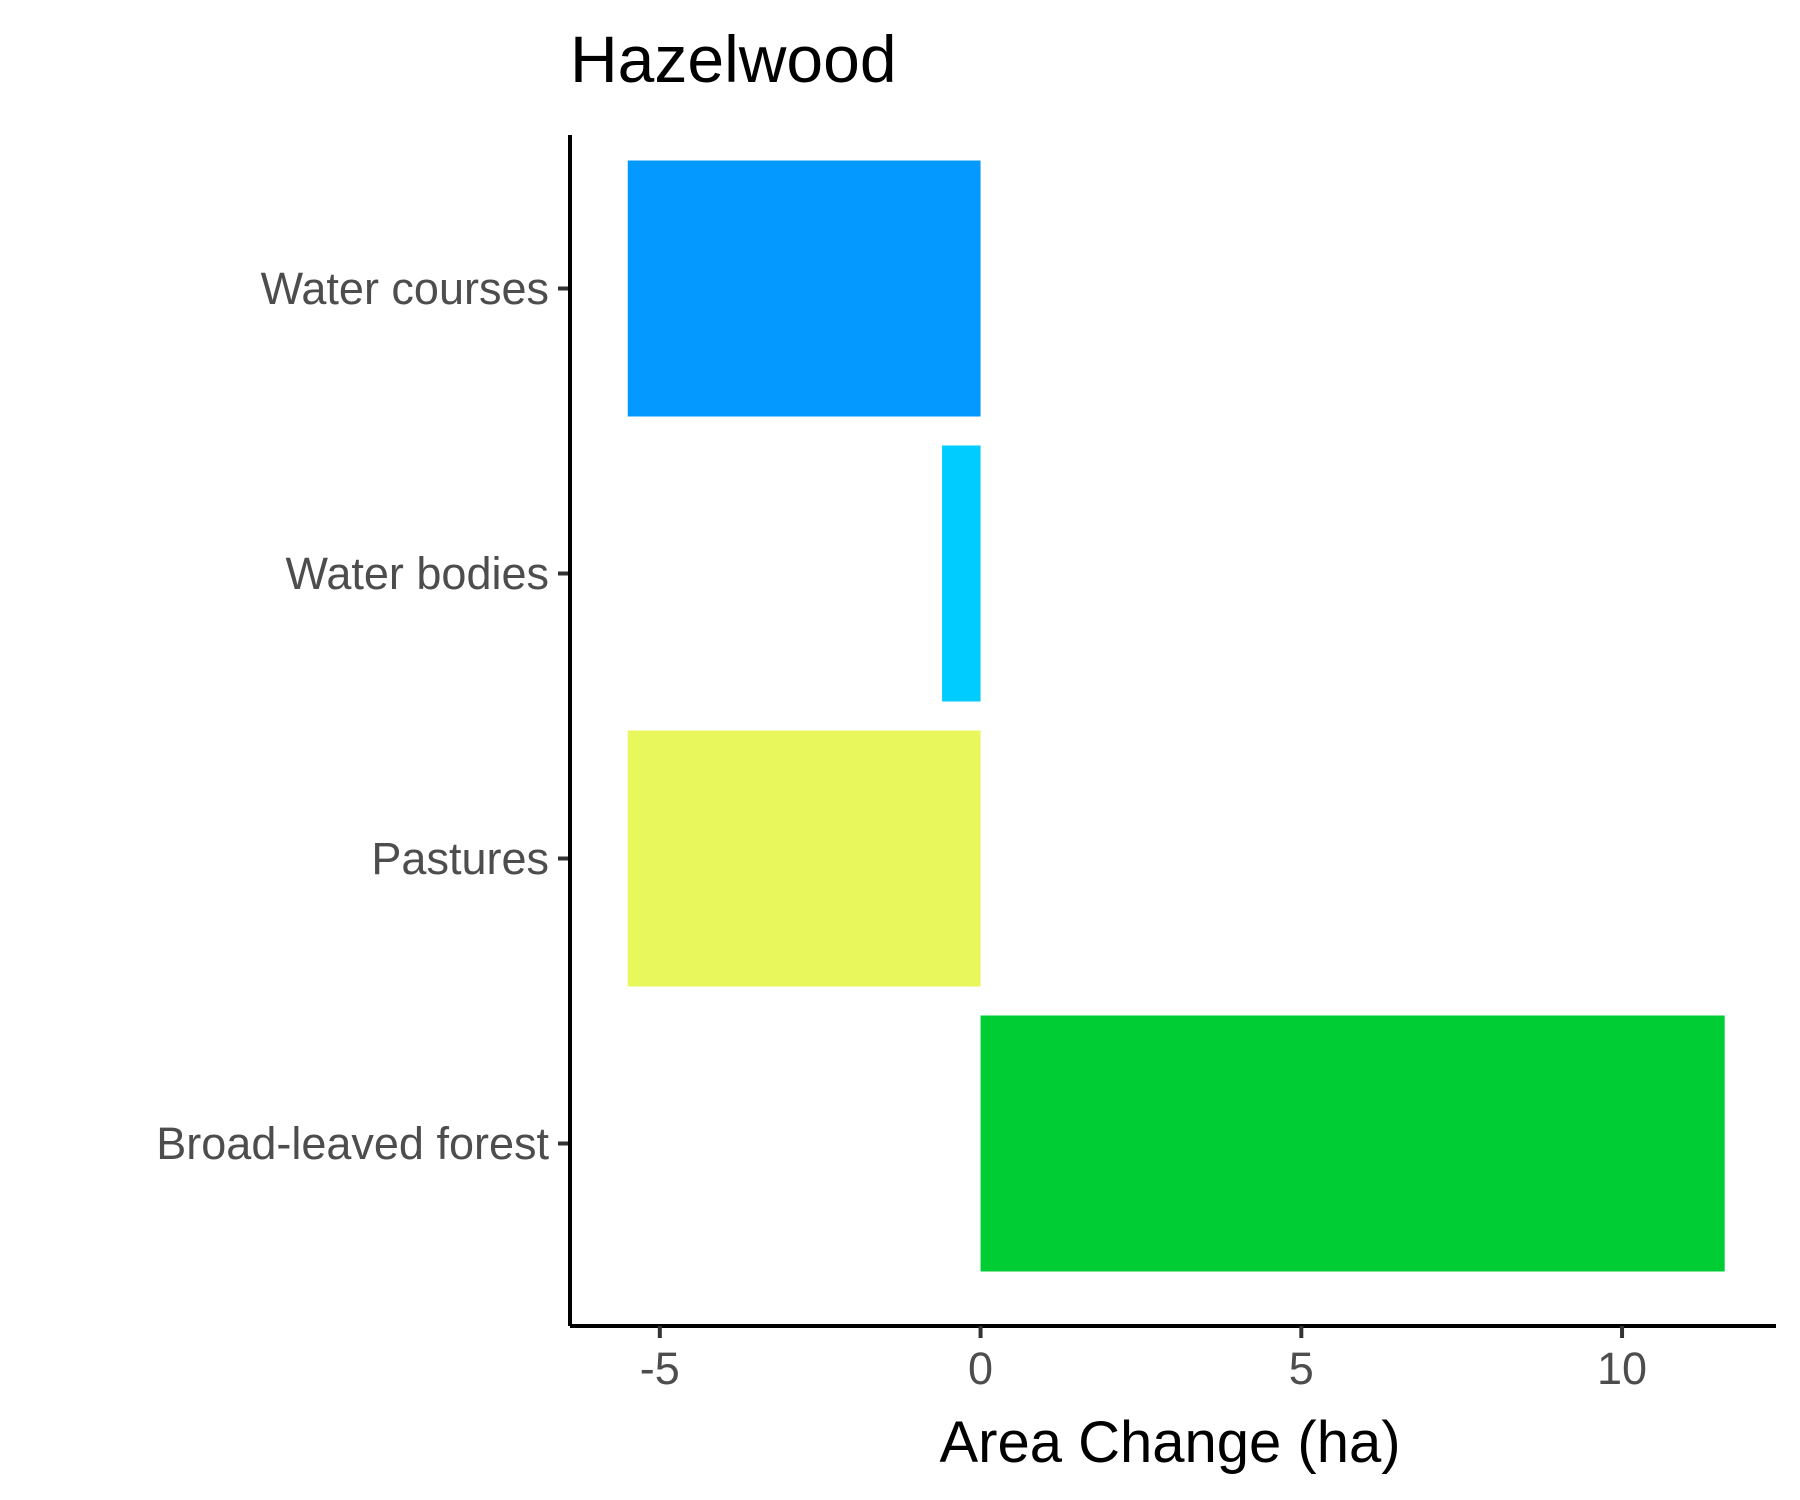 This screenshot has width=1800, height=1500. I want to click on x-tick-label: 0, so click(980, 1368).